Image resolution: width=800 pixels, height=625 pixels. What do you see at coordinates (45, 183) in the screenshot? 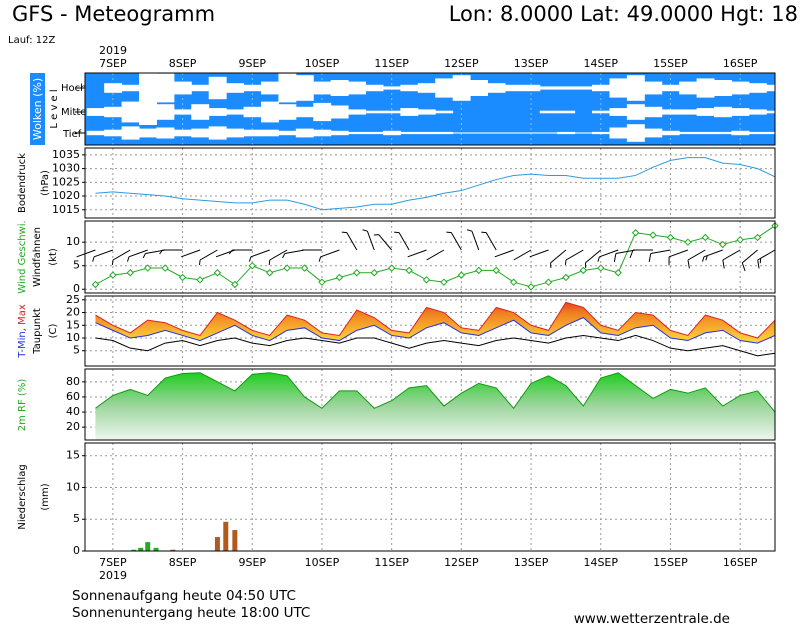
I see `y-unit: (hPa)` at bounding box center [45, 183].